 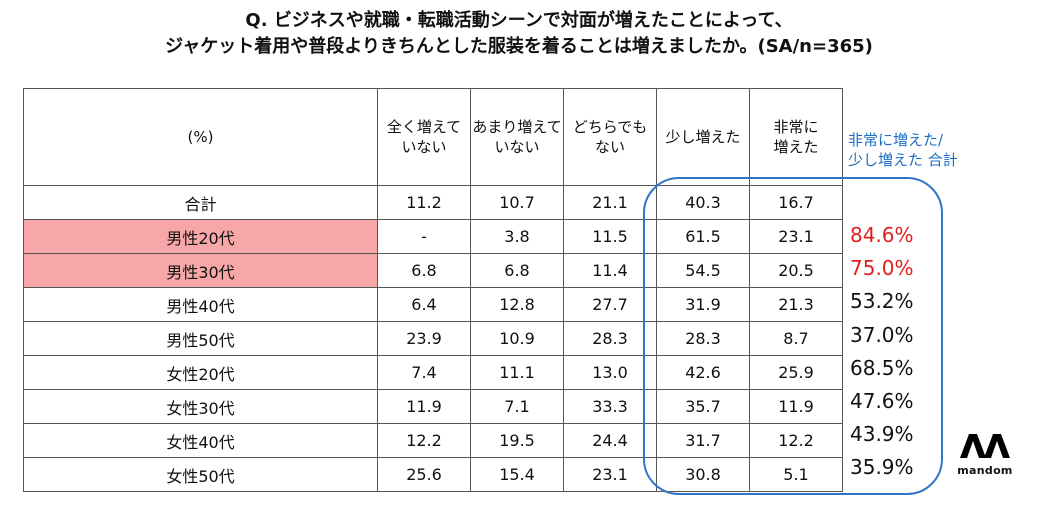 I want to click on table-cell: 13.0, so click(x=610, y=372).